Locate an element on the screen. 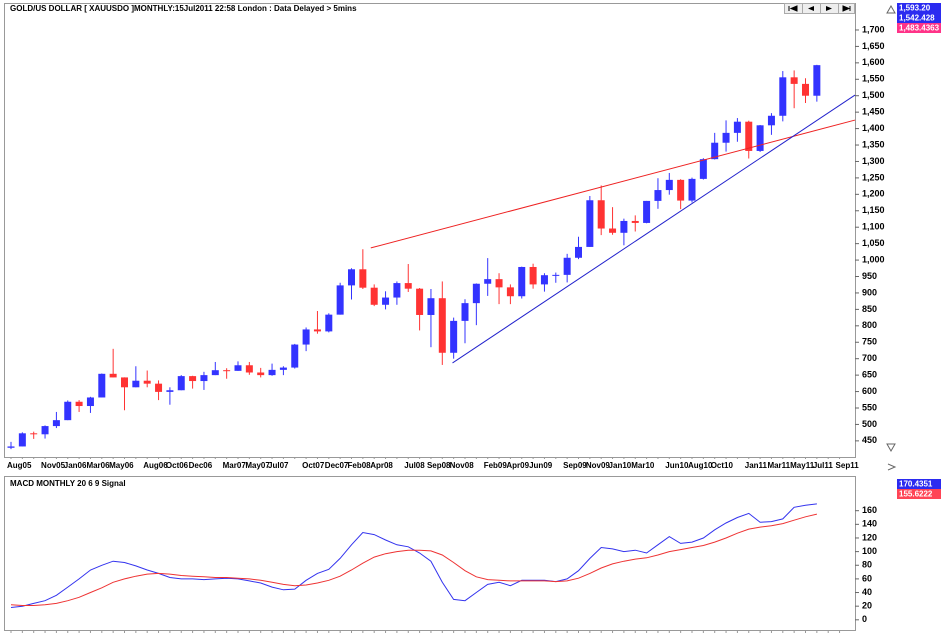  x-tick-label: Sep11 is located at coordinates (848, 465).